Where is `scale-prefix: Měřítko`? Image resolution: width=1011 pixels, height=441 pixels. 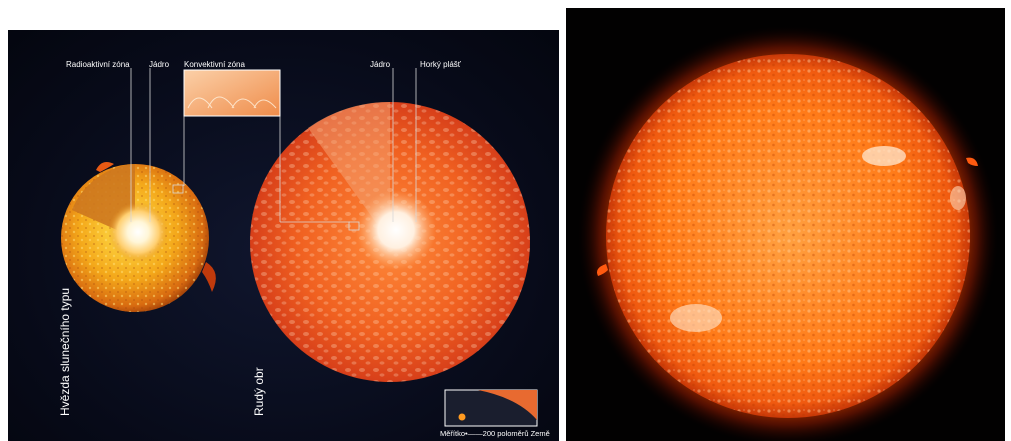 scale-prefix: Měřítko is located at coordinates (453, 433).